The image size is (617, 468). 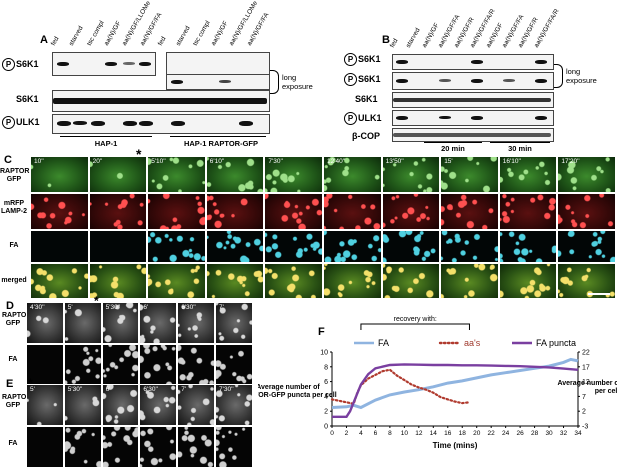 I want to click on timestamp-label: 20'', so click(x=97, y=161).